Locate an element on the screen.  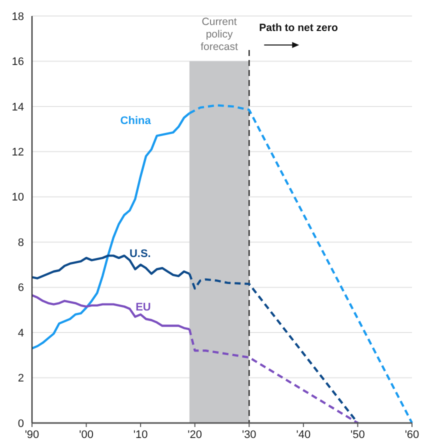
x-tick-label: '30 is located at coordinates (249, 435).